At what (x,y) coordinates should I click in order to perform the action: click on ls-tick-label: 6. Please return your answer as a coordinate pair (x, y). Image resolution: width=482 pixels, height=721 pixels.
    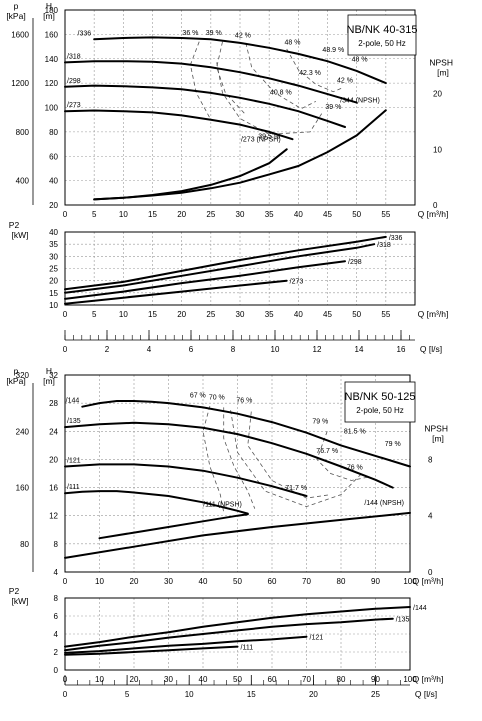
    Looking at the image, I should click on (191, 349).